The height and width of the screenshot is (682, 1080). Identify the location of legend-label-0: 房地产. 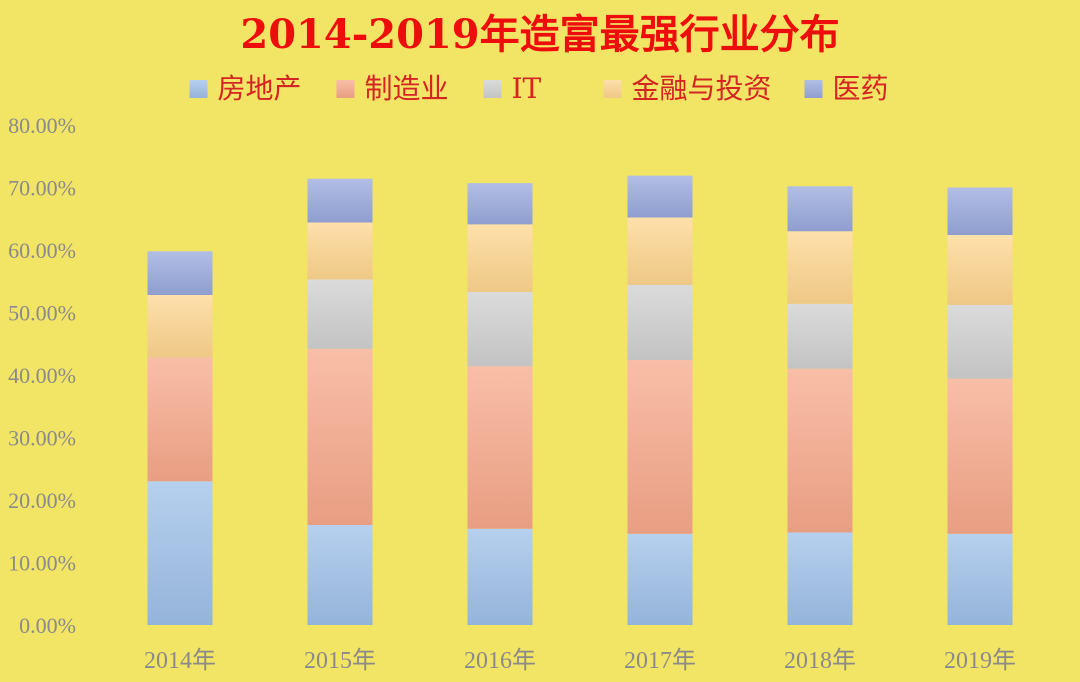
(260, 88).